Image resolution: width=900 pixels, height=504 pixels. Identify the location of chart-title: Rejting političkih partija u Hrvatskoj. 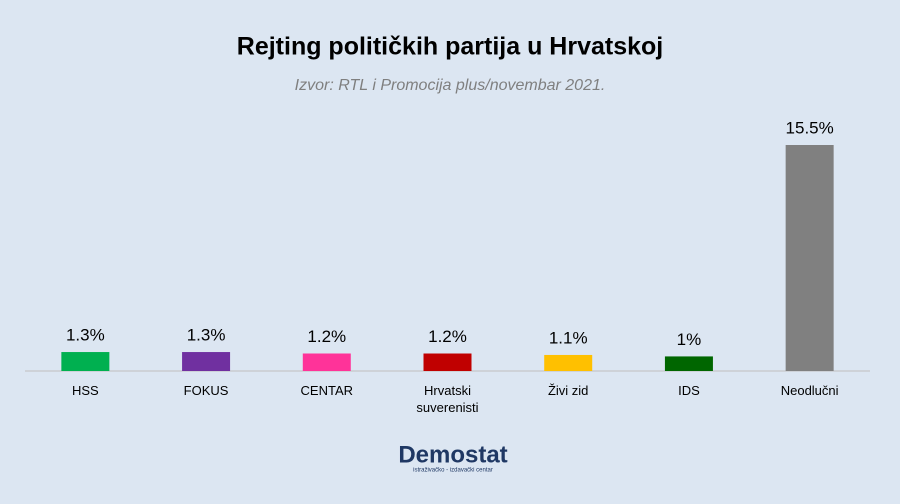
(450, 47).